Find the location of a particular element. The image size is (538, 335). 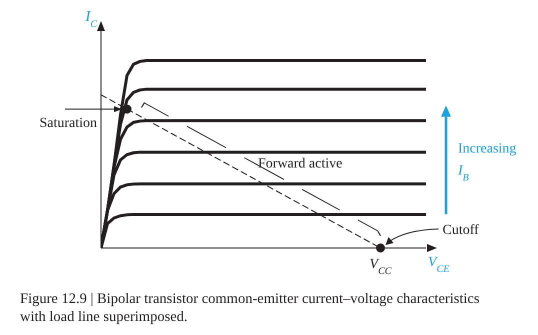

y-axis-title: I$_{C}$ is located at coordinates (91, 19).